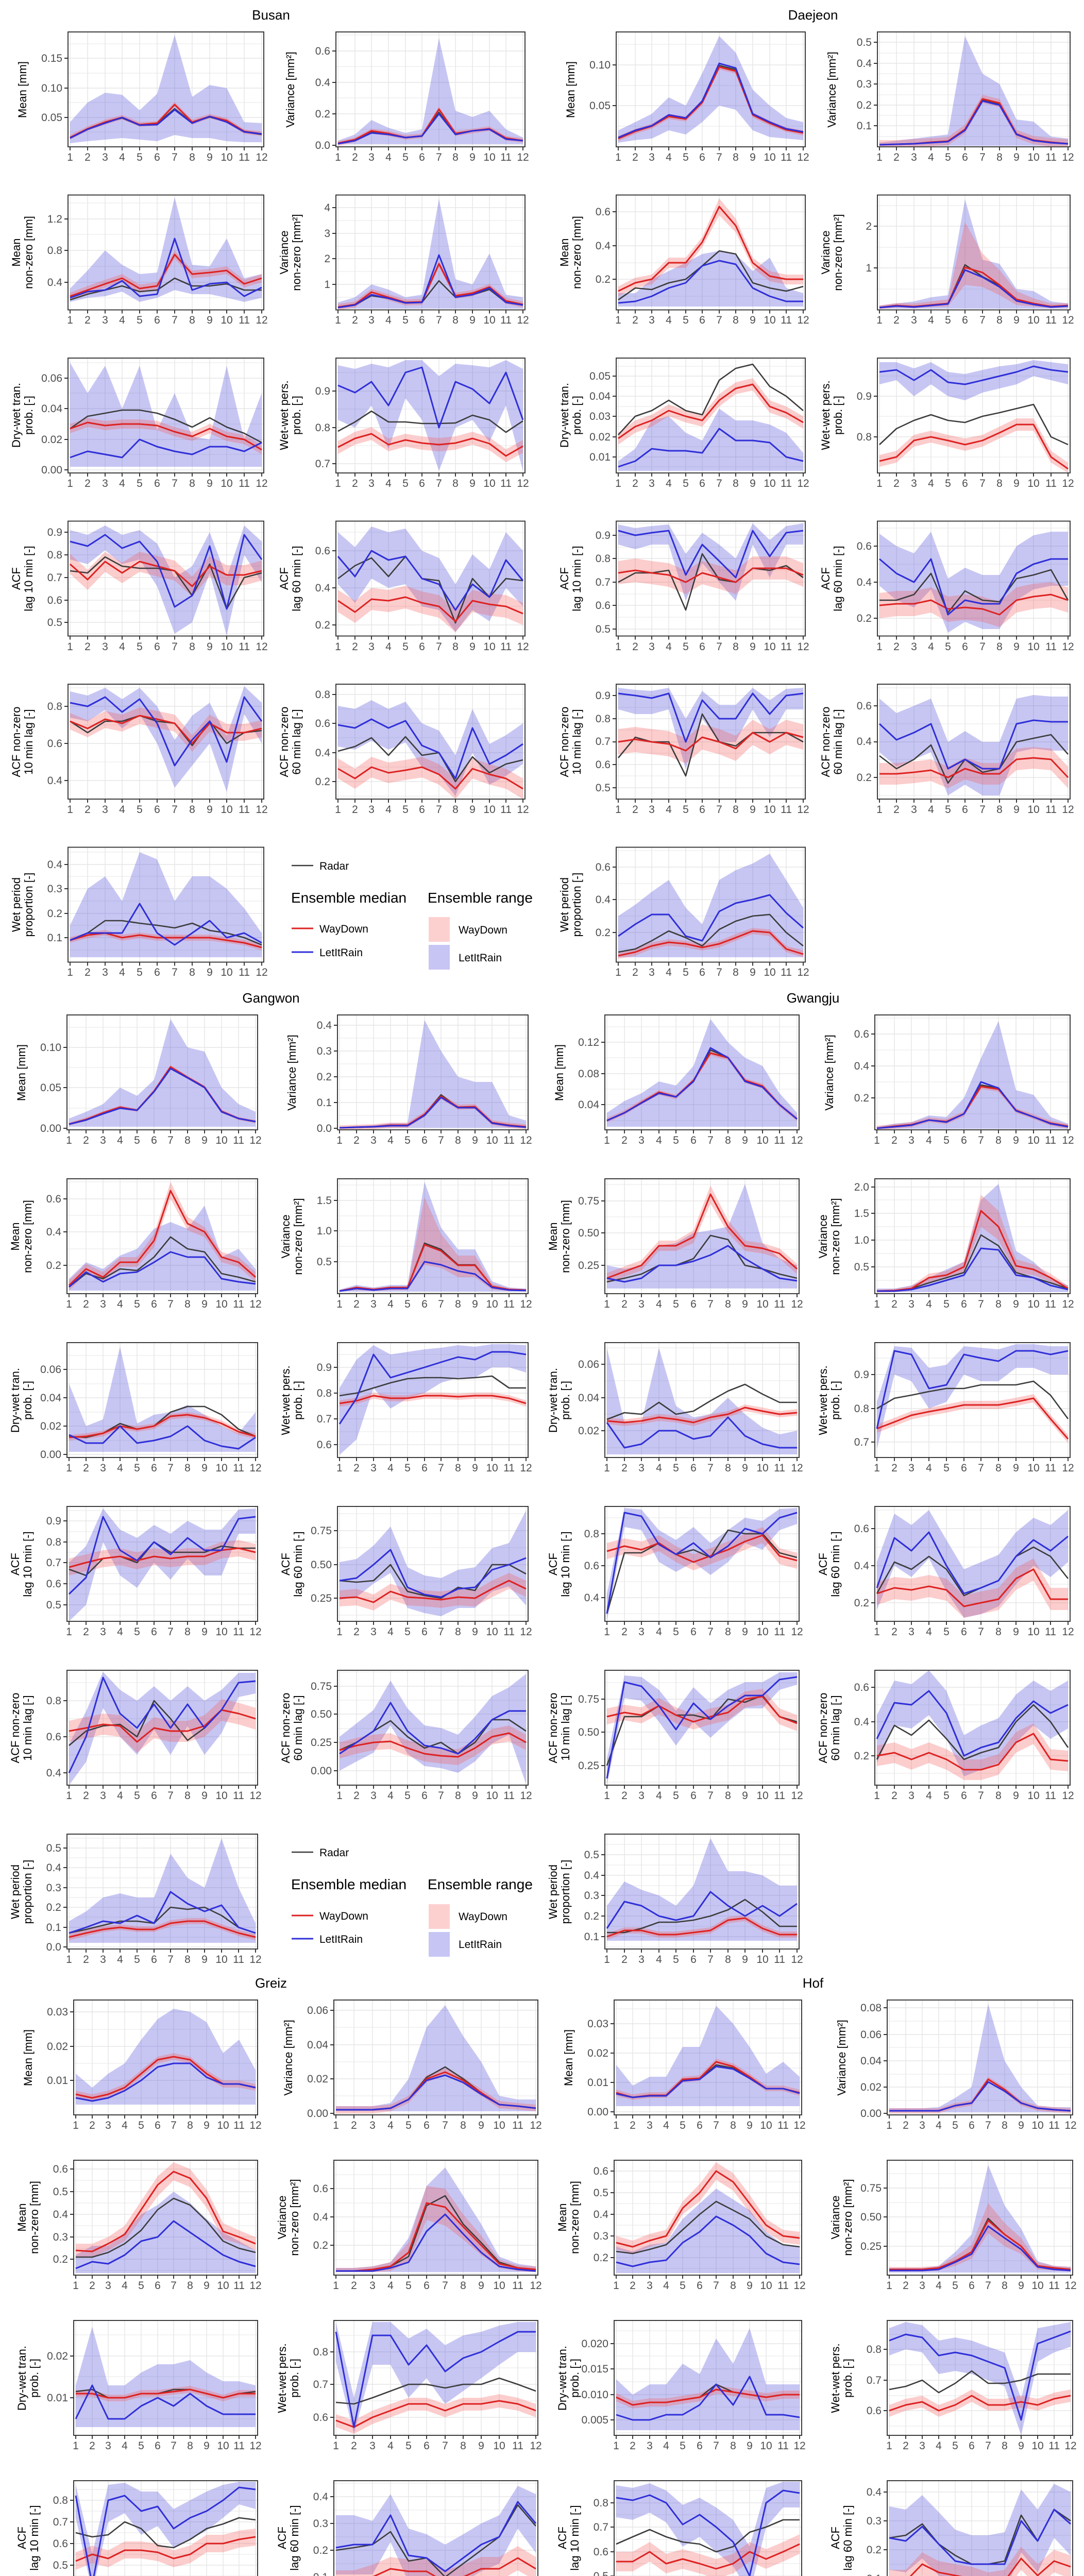 The image size is (1084, 2576). Describe the element at coordinates (321, 1531) in the screenshot. I see `svg-text: 0.75` at that location.